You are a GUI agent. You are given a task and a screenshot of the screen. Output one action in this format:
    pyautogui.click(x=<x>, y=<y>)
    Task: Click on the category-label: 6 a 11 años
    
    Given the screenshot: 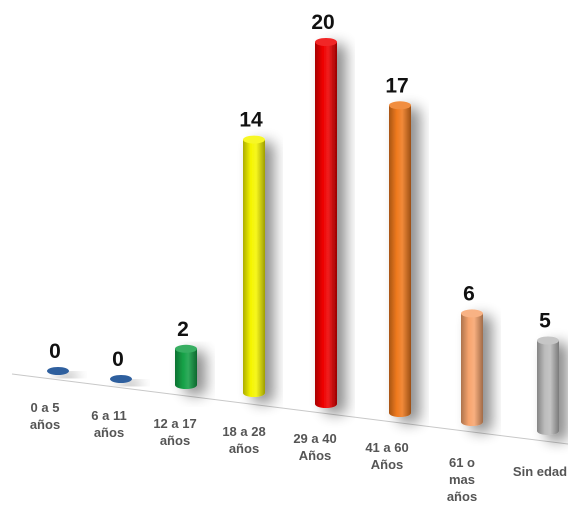 What is the action you would take?
    pyautogui.click(x=108, y=424)
    